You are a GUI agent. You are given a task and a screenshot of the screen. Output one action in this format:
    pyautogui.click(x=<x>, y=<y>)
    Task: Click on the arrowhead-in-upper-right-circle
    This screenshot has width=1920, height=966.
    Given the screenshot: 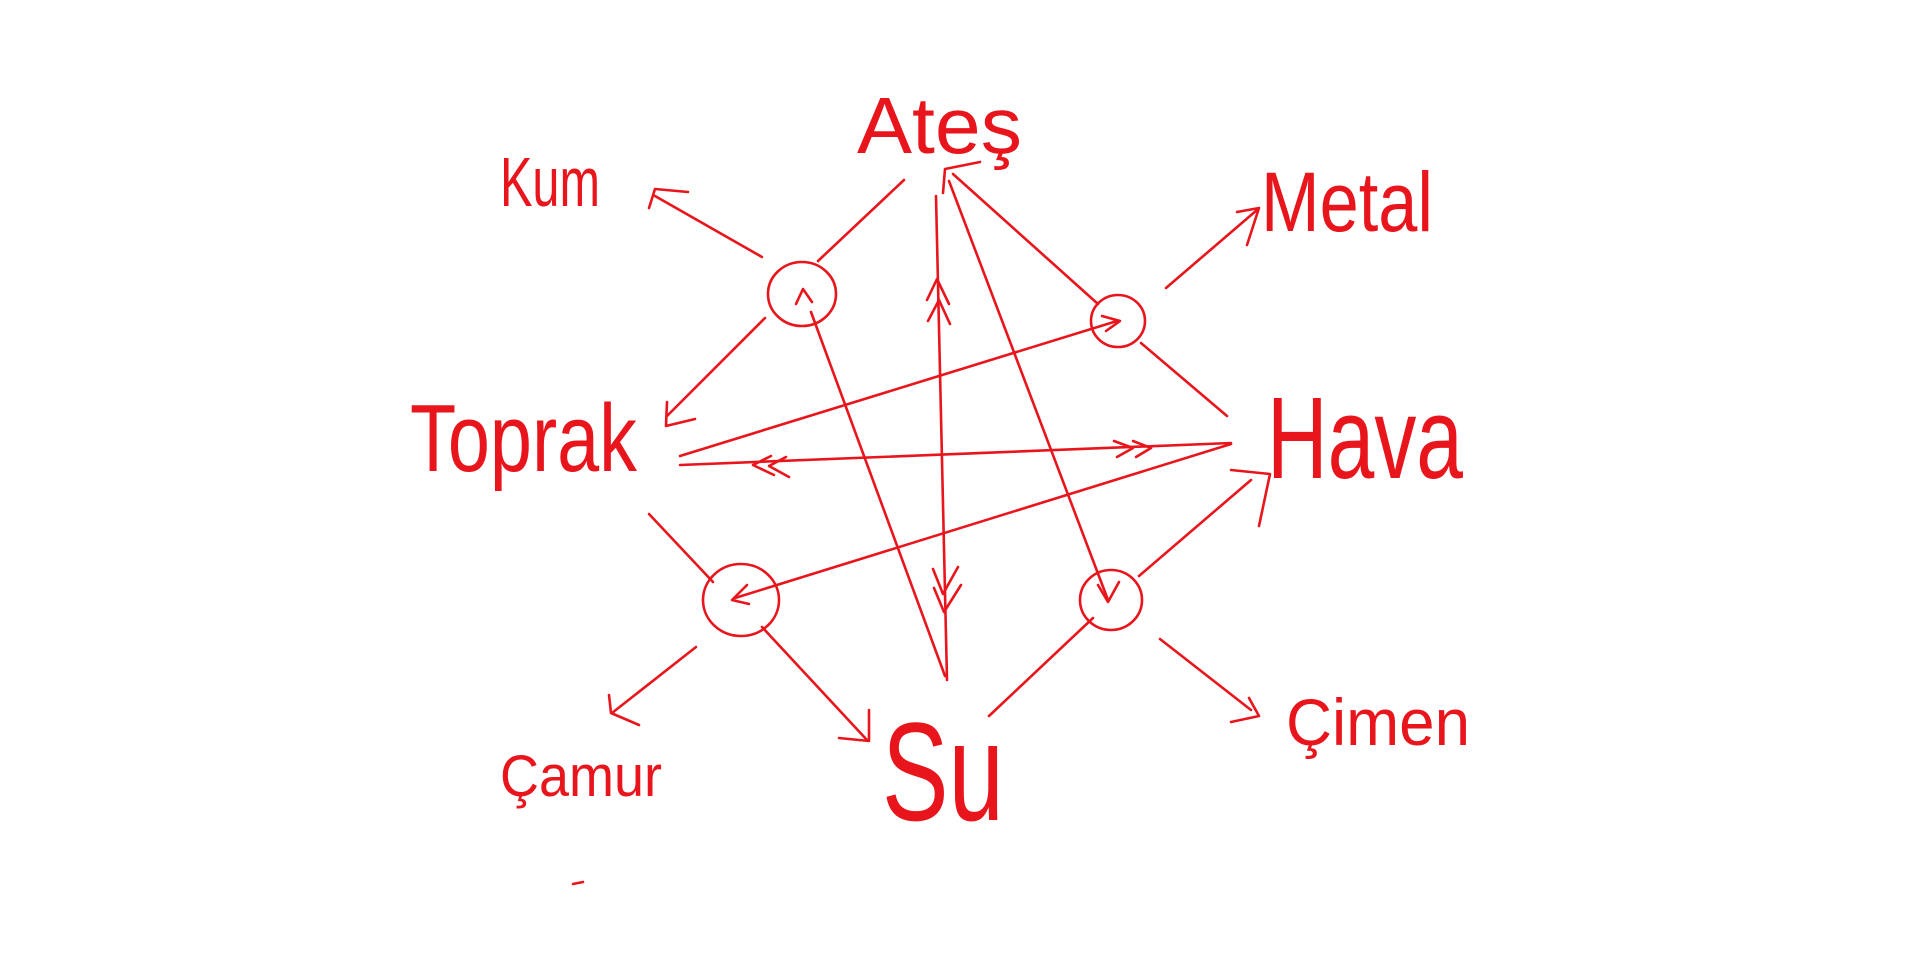 What is the action you would take?
    pyautogui.click(x=1111, y=323)
    